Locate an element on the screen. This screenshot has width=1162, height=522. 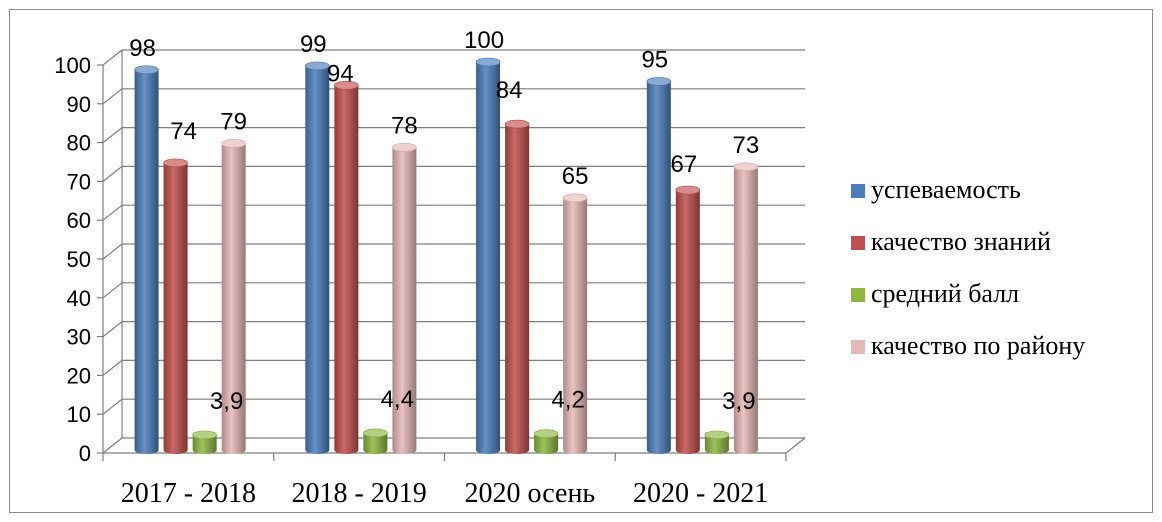
y-tick-label: 60 is located at coordinates (79, 220).